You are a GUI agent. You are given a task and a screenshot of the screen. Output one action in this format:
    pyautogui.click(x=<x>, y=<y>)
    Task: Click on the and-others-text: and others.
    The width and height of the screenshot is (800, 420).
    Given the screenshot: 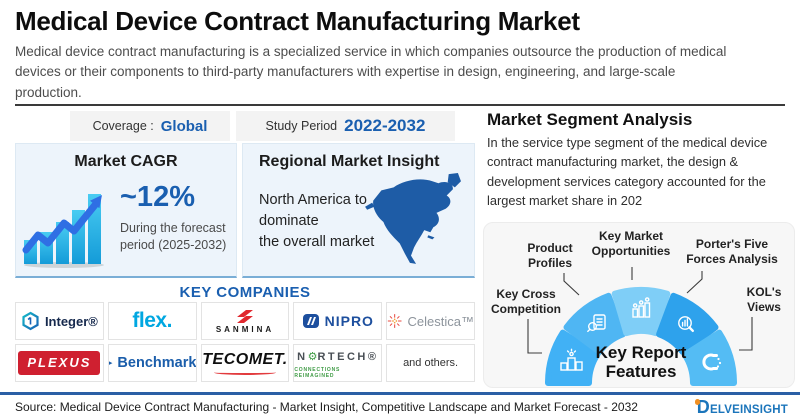 What is the action you would take?
    pyautogui.click(x=431, y=363)
    